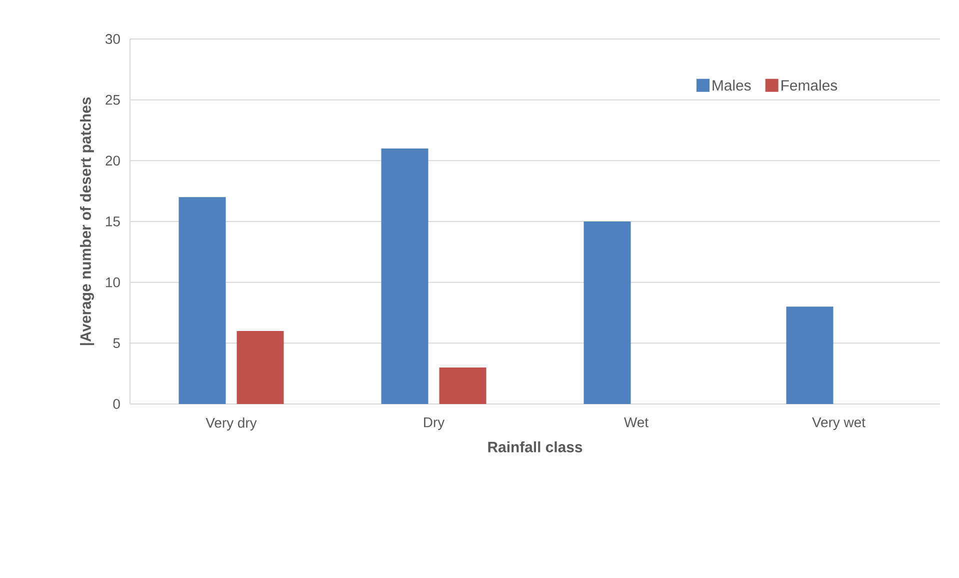  What do you see at coordinates (113, 39) in the screenshot?
I see `y-tick-label: 30` at bounding box center [113, 39].